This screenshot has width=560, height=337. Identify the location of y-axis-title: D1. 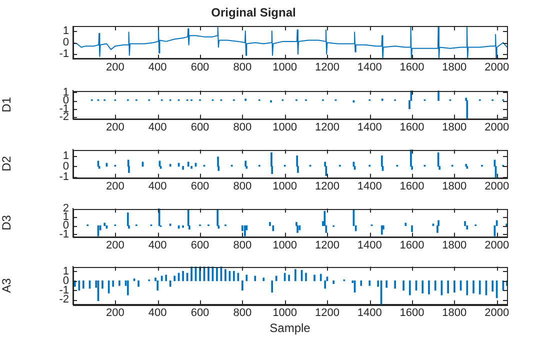
(7, 104).